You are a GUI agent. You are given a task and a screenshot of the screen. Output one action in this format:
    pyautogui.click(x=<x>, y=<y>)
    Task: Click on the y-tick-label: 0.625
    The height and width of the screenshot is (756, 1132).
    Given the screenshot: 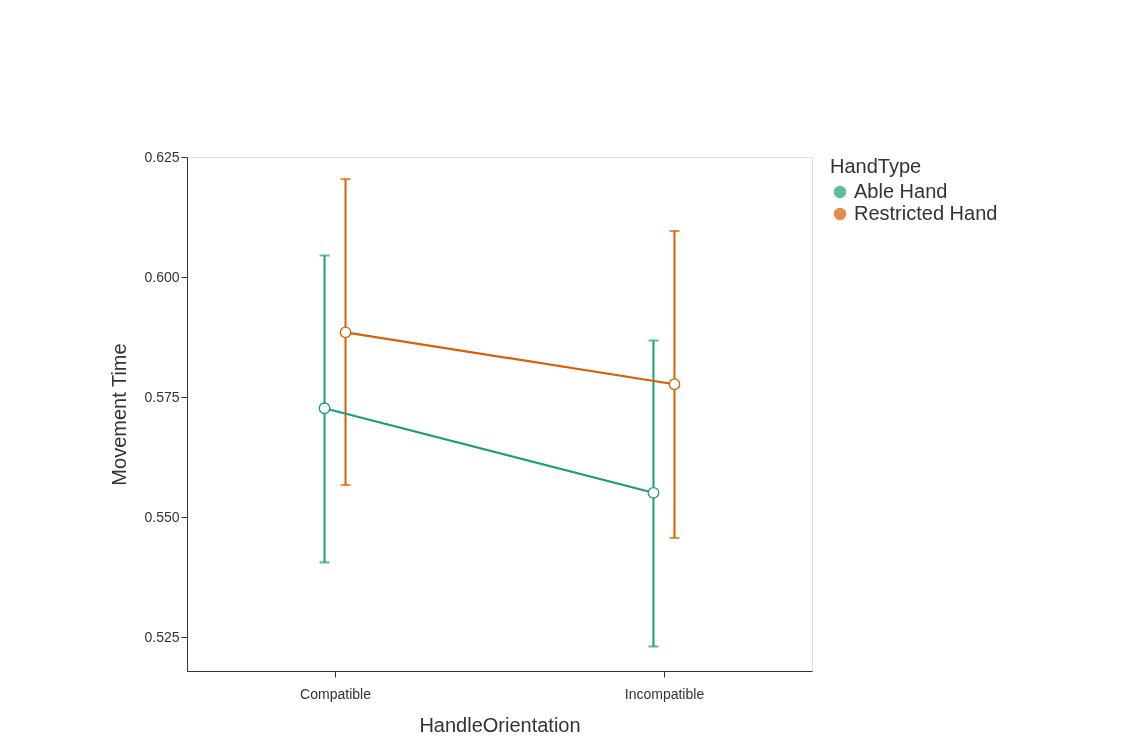 What is the action you would take?
    pyautogui.click(x=162, y=156)
    